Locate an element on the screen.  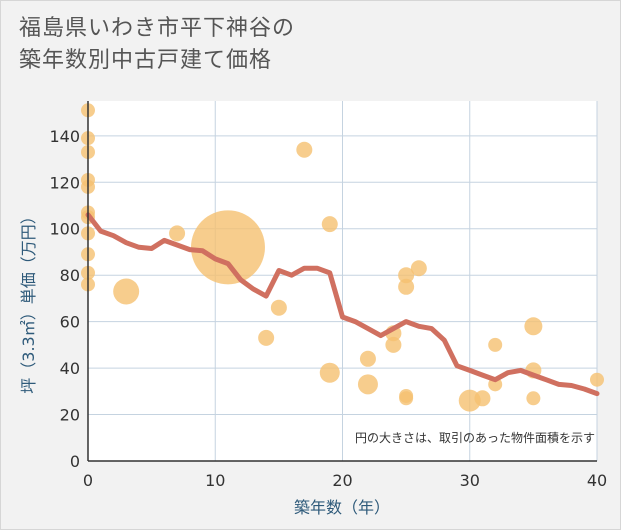
y-tick-label: 60 is located at coordinates (70, 322).